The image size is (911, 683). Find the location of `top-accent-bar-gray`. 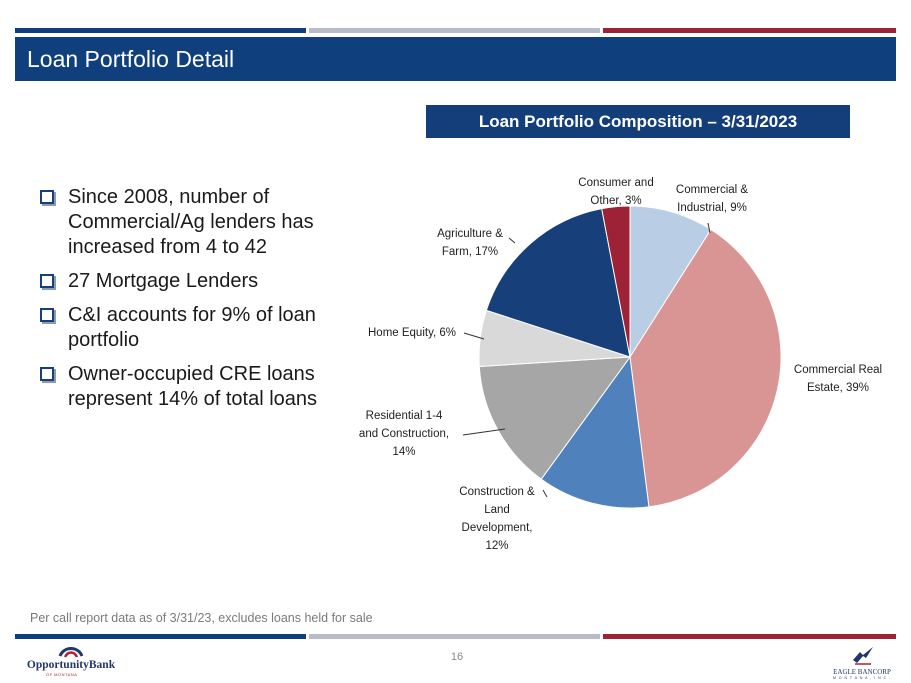

top-accent-bar-gray is located at coordinates (454, 30).